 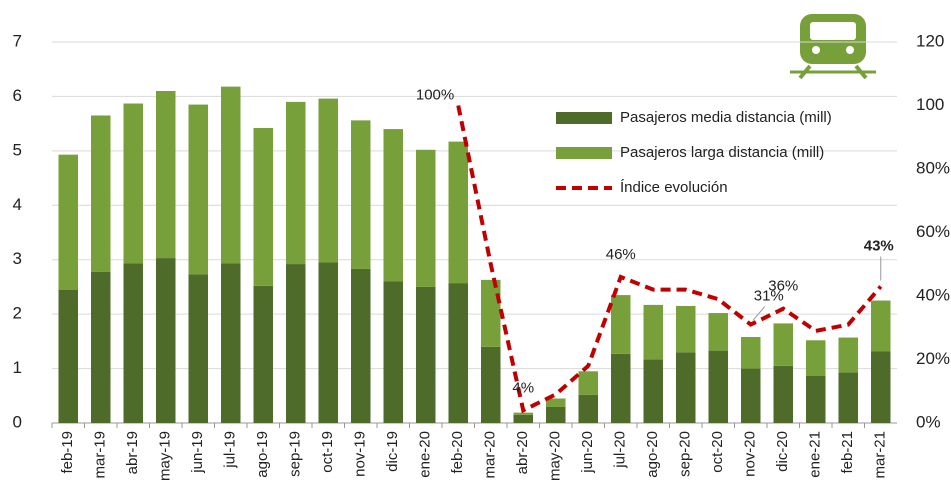 I want to click on x-tick-label: nov-20, so click(x=750, y=454).